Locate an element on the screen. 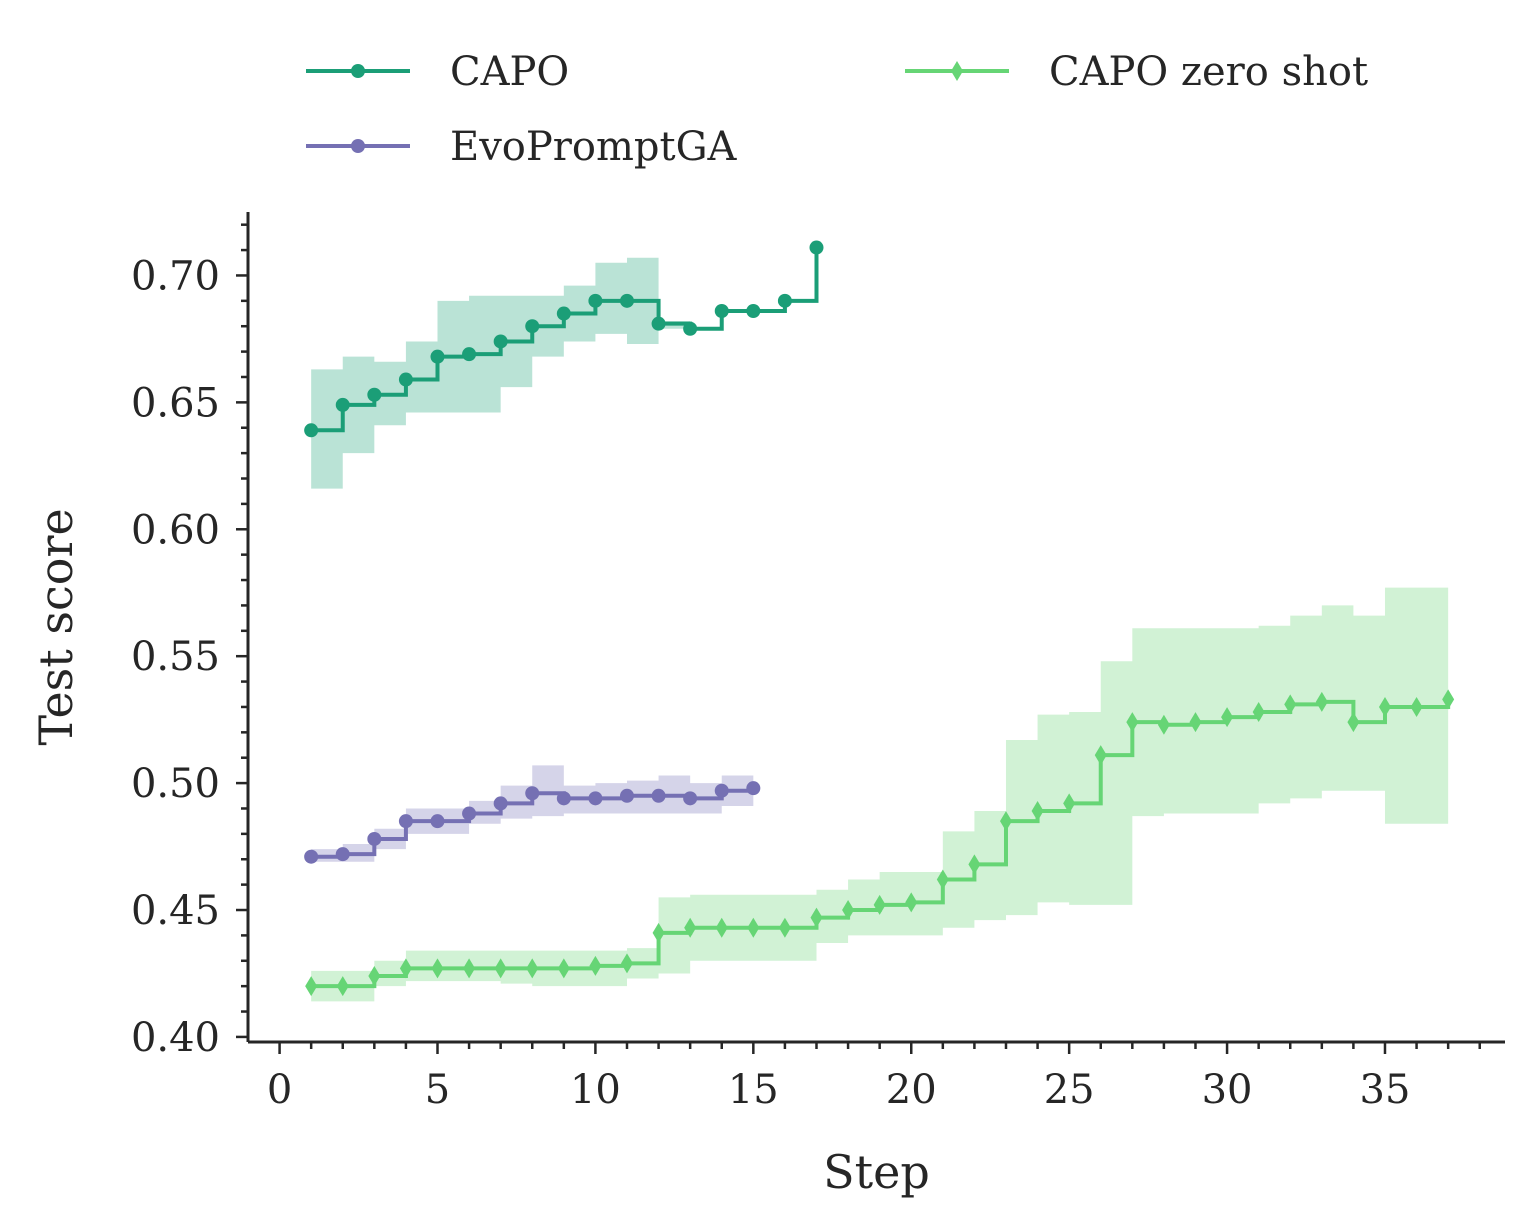  y-tick-label: 0.65 is located at coordinates (175, 403).